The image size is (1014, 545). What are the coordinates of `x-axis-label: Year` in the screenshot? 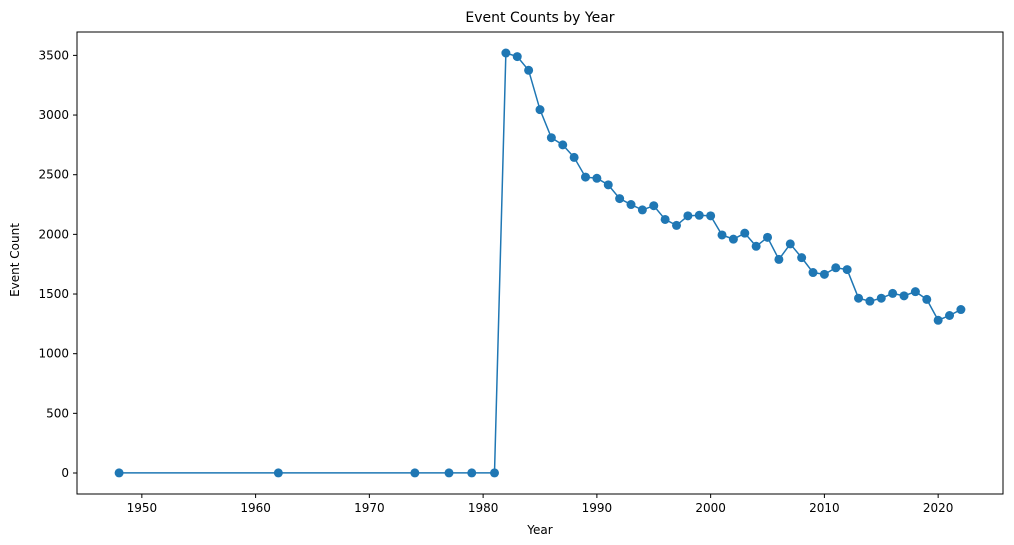 It's located at (539, 530).